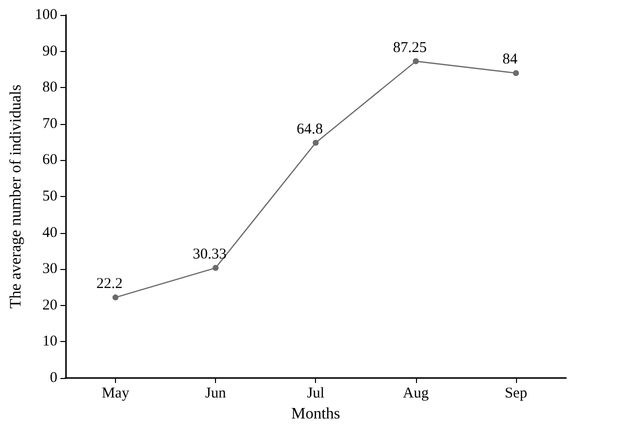 The width and height of the screenshot is (622, 428). I want to click on data-label: 22.2, so click(109, 284).